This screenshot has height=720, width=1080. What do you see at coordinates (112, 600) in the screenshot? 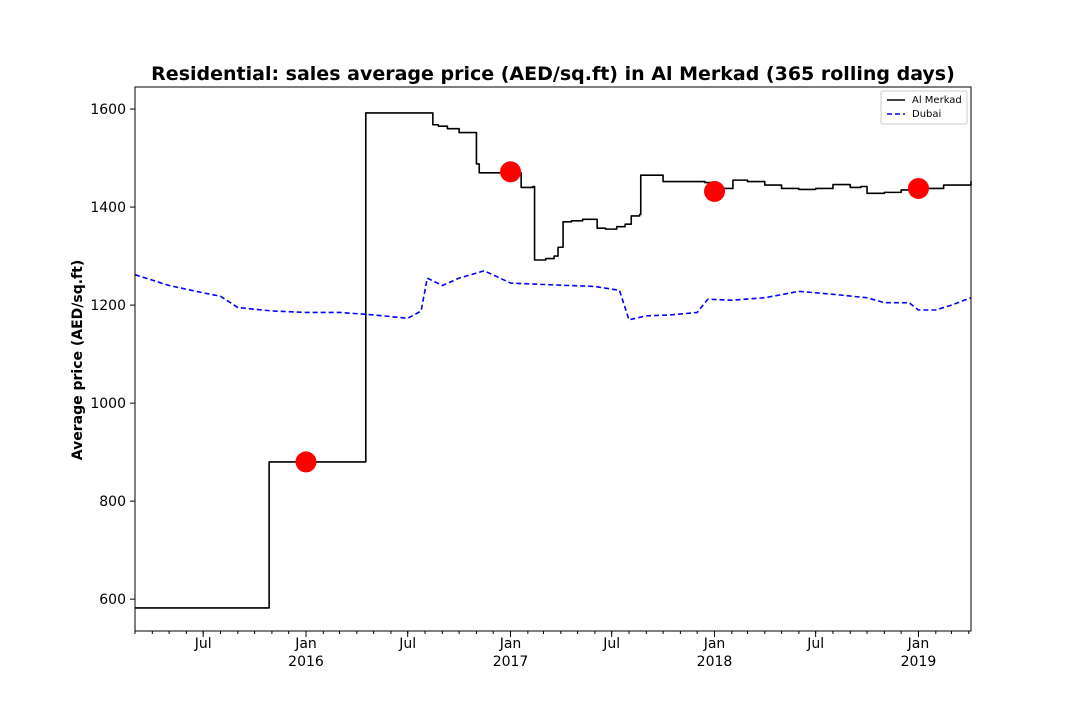
I see `y-tick-label: 600` at bounding box center [112, 600].